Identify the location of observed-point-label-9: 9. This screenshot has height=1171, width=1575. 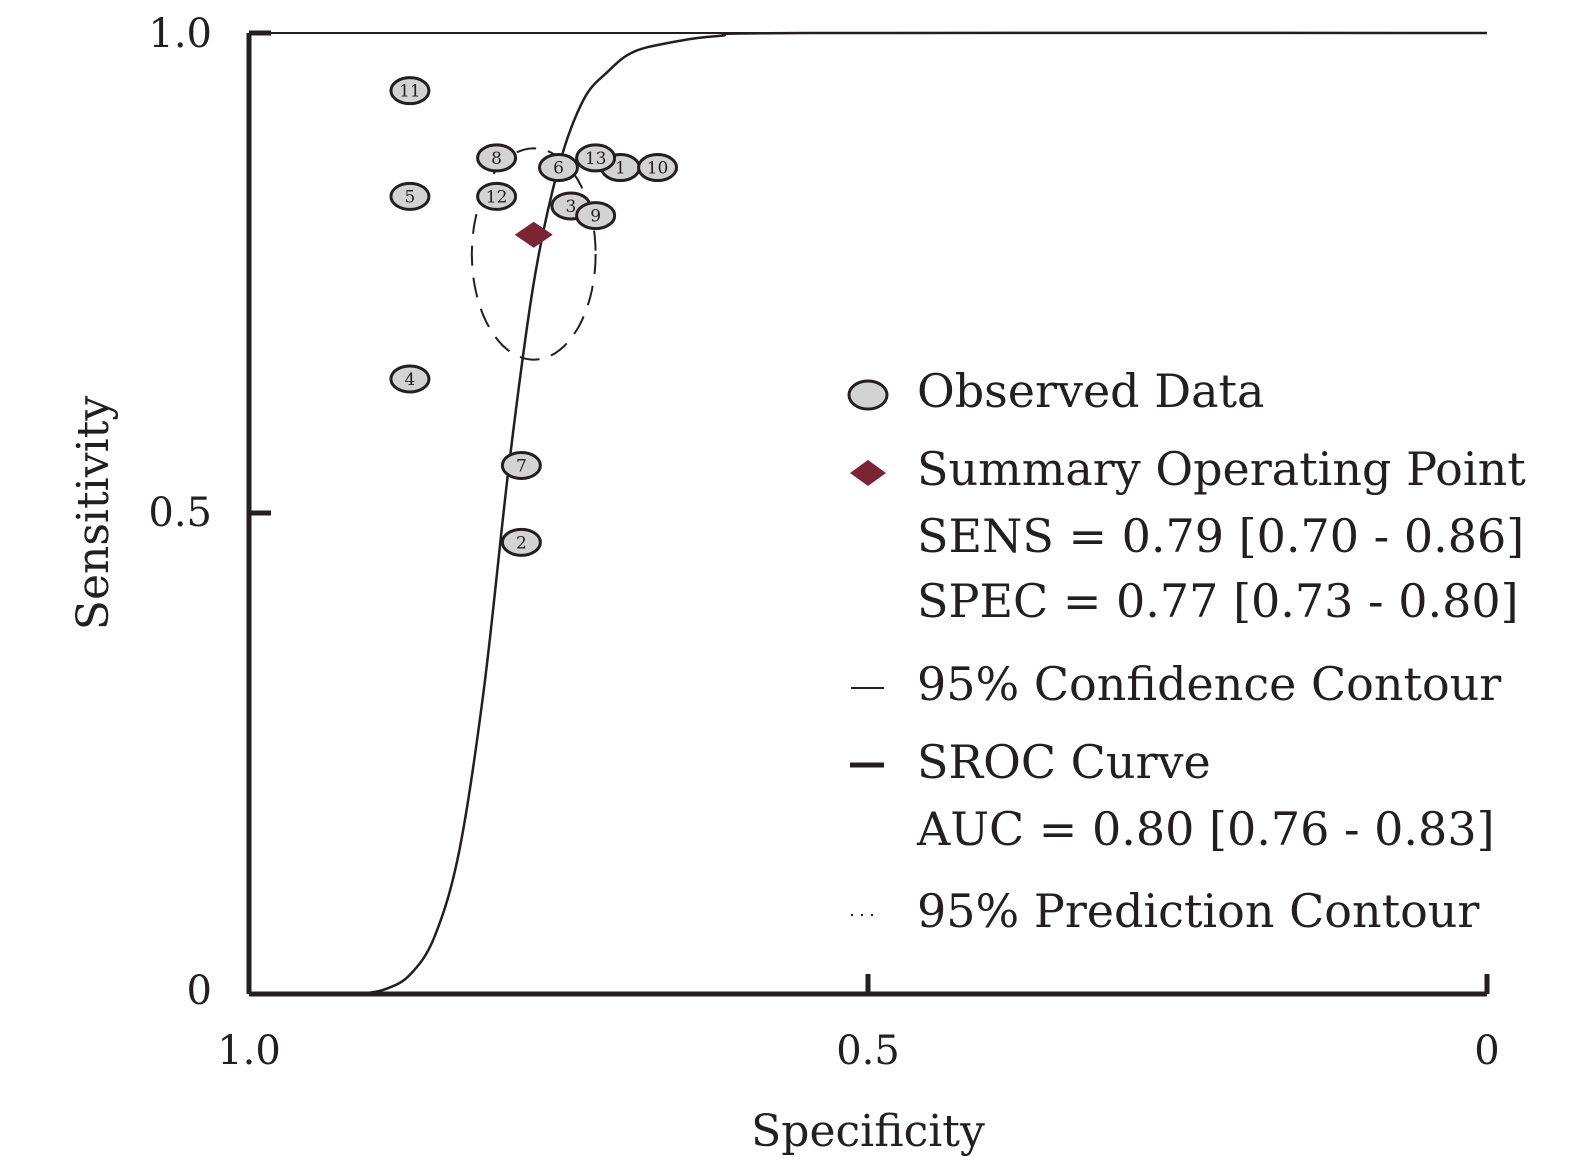
(595, 217).